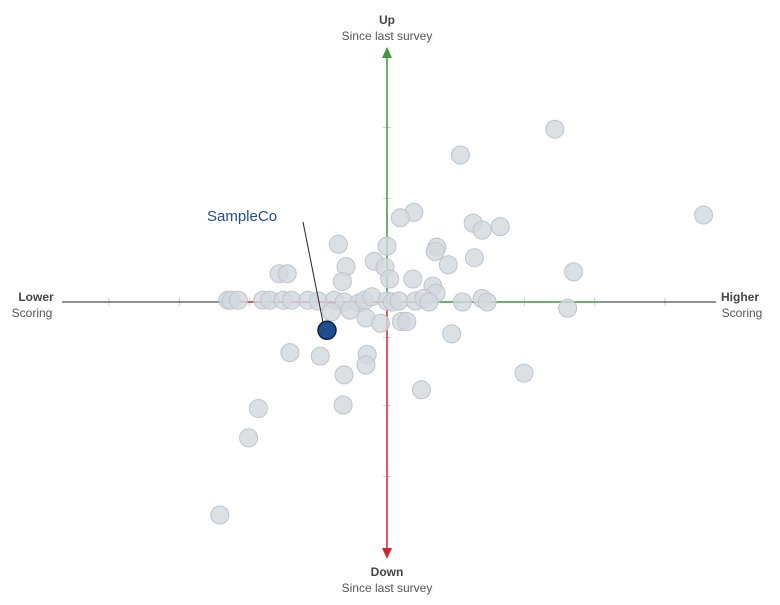 This screenshot has height=605, width=780. Describe the element at coordinates (327, 330) in the screenshot. I see `highlight-point` at that location.